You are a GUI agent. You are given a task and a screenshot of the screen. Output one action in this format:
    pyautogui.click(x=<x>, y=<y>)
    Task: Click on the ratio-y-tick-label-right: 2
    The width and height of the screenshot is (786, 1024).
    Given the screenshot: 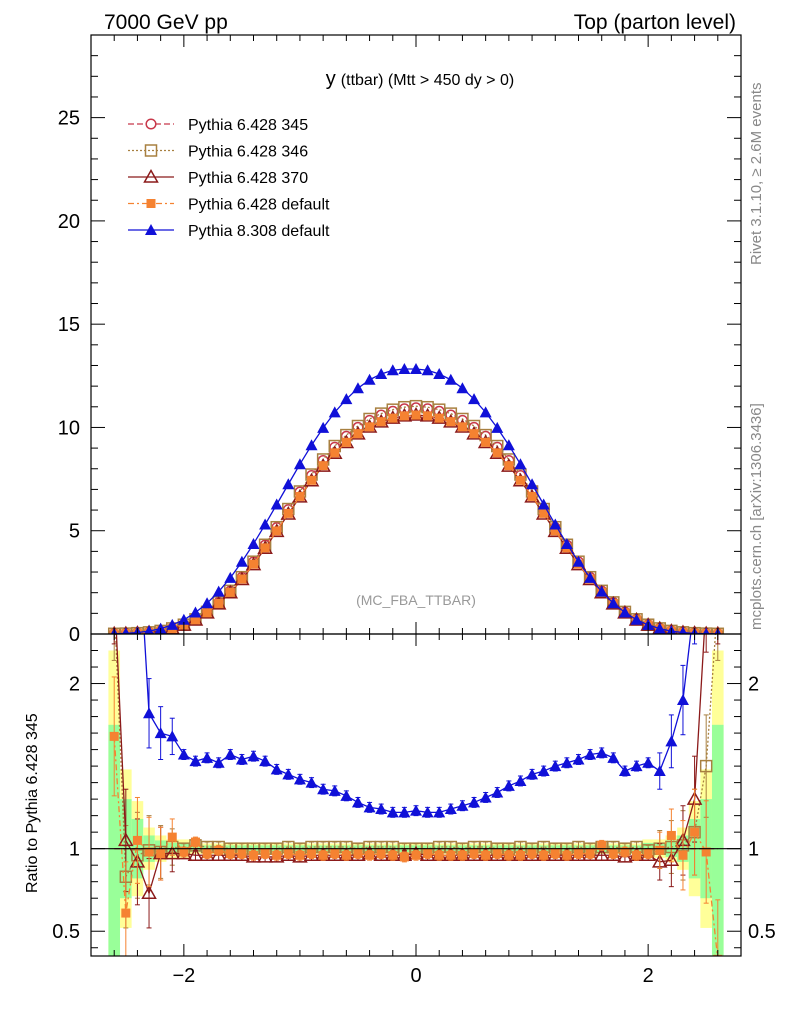 What is the action you would take?
    pyautogui.click(x=753, y=685)
    